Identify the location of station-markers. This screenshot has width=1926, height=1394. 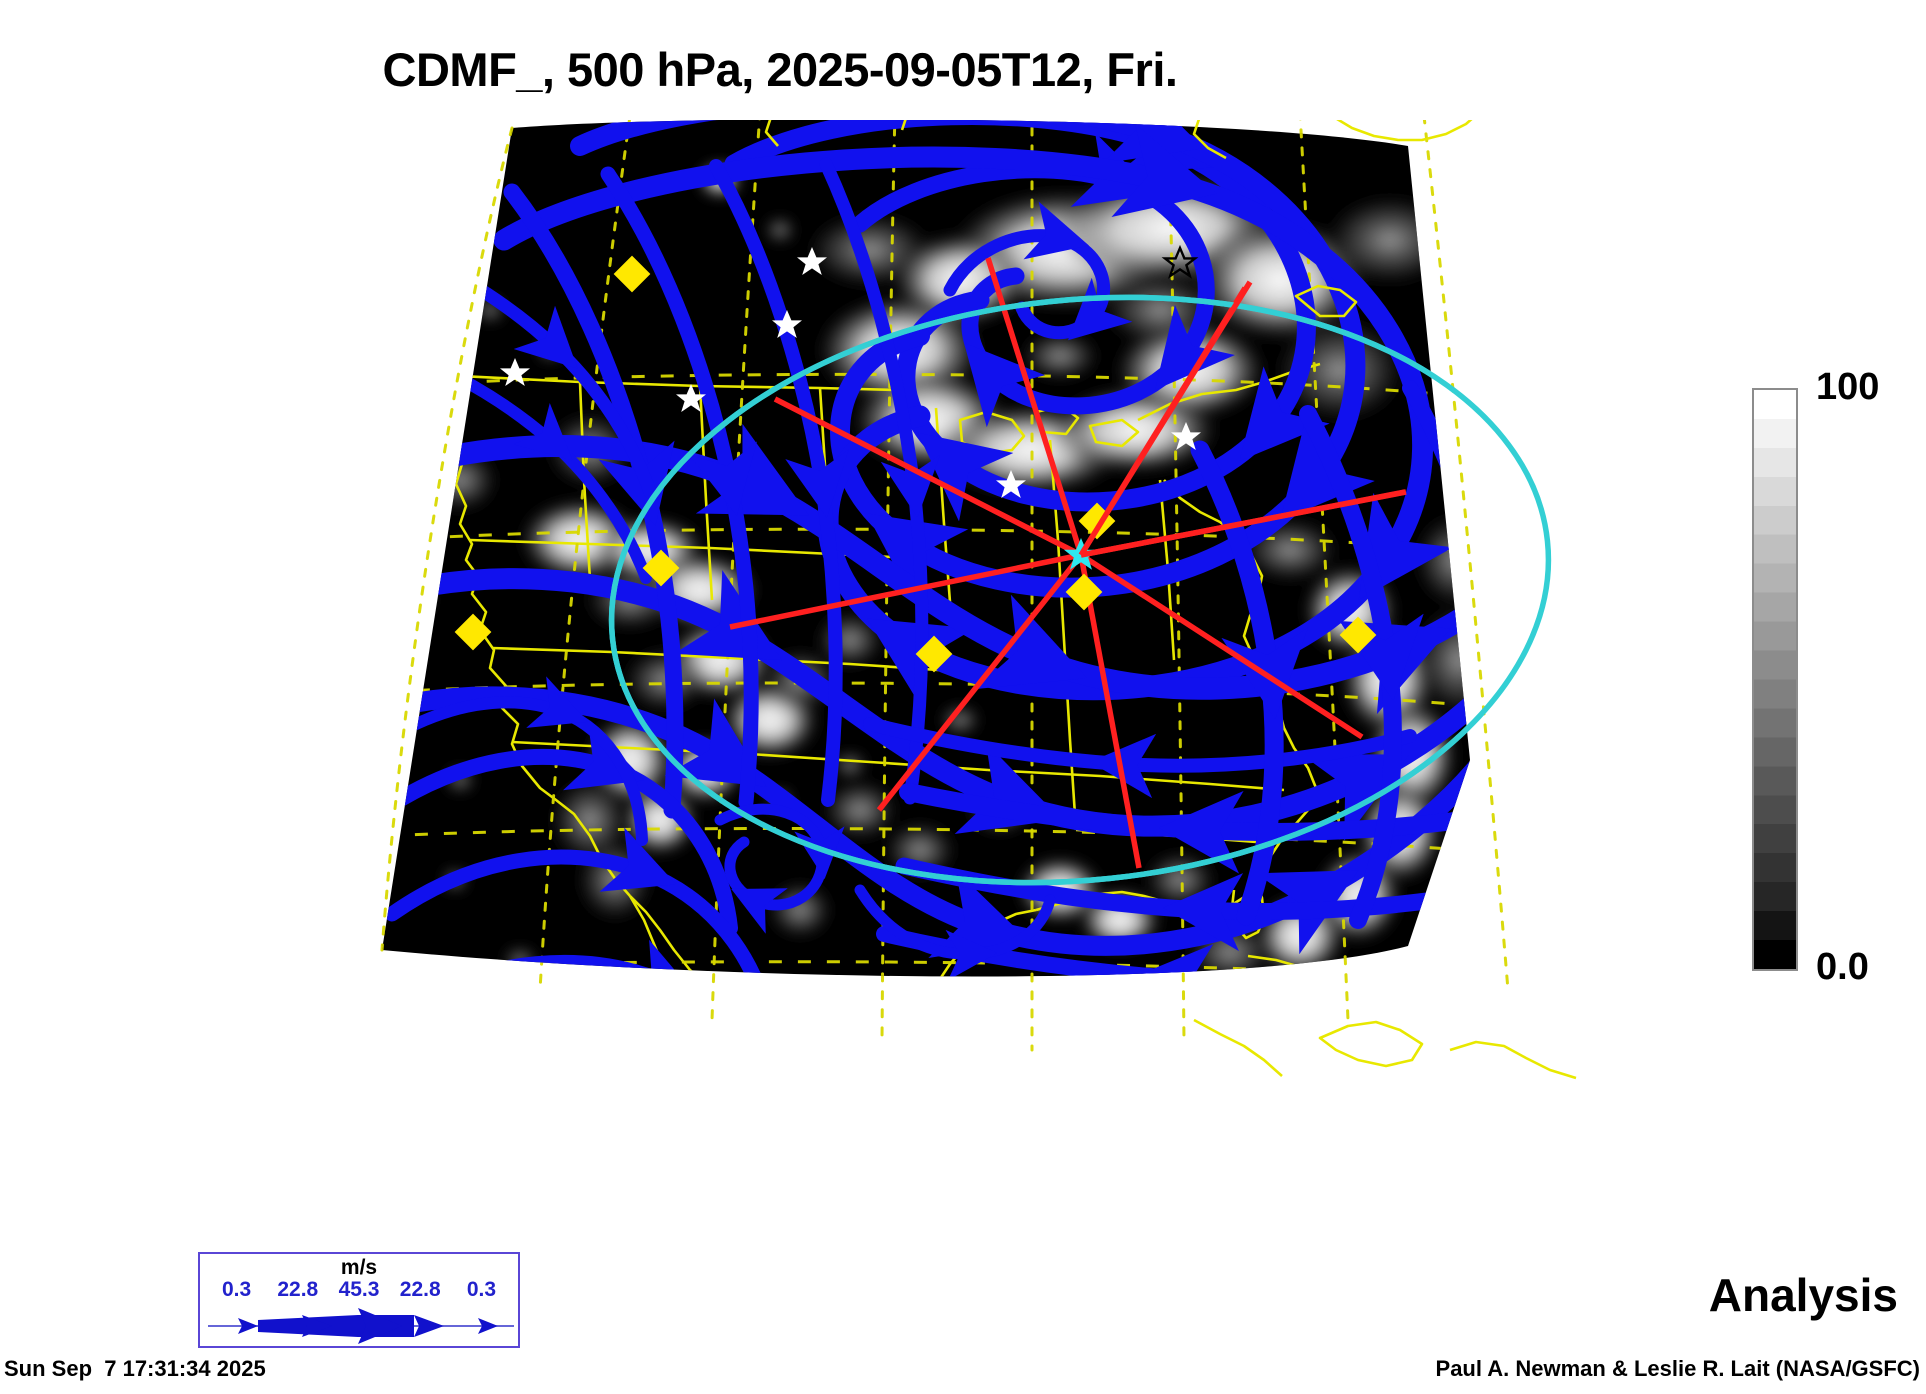
(793, 460).